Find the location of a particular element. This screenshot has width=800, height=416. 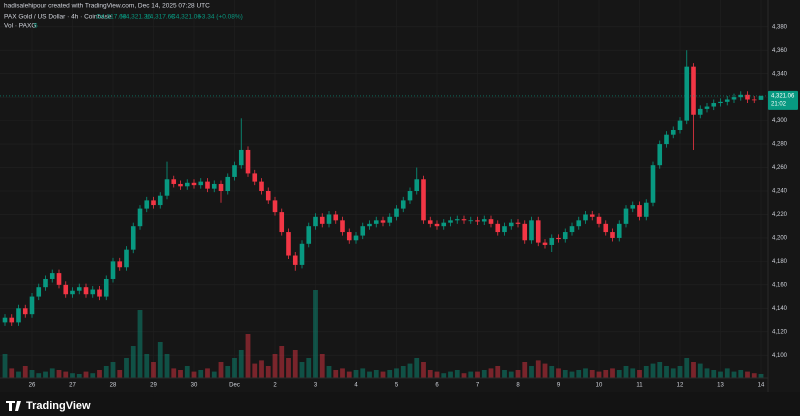

ohlc-low: L4,317.68 is located at coordinates (160, 17).